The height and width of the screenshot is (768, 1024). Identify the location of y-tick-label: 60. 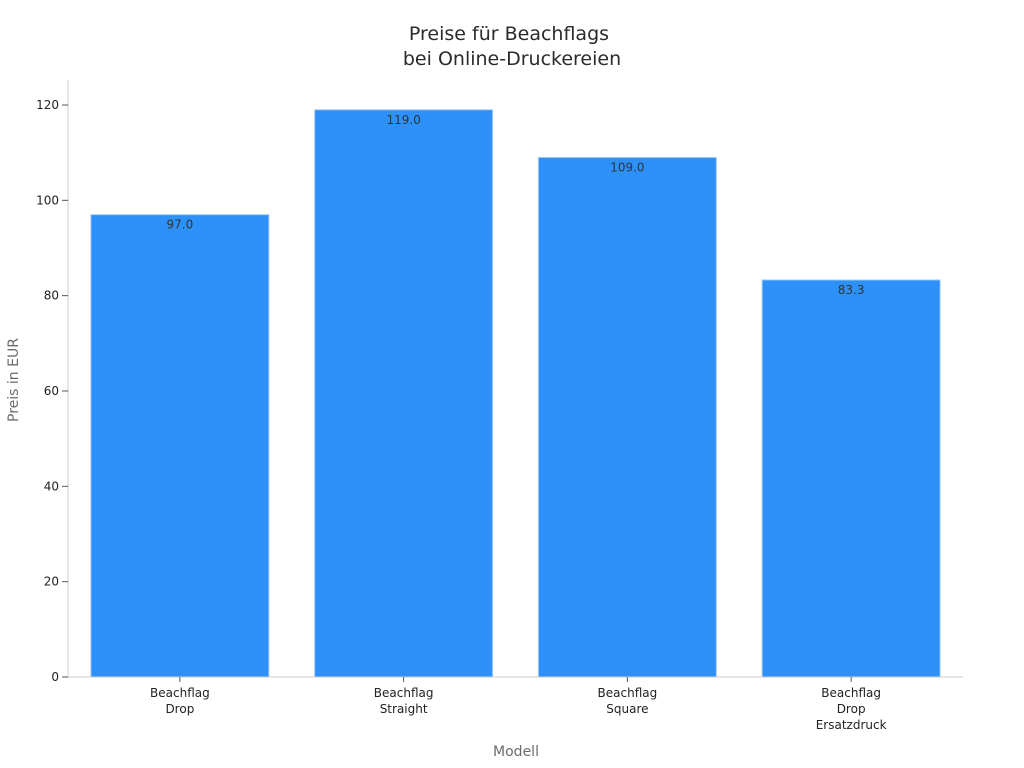
(51, 391).